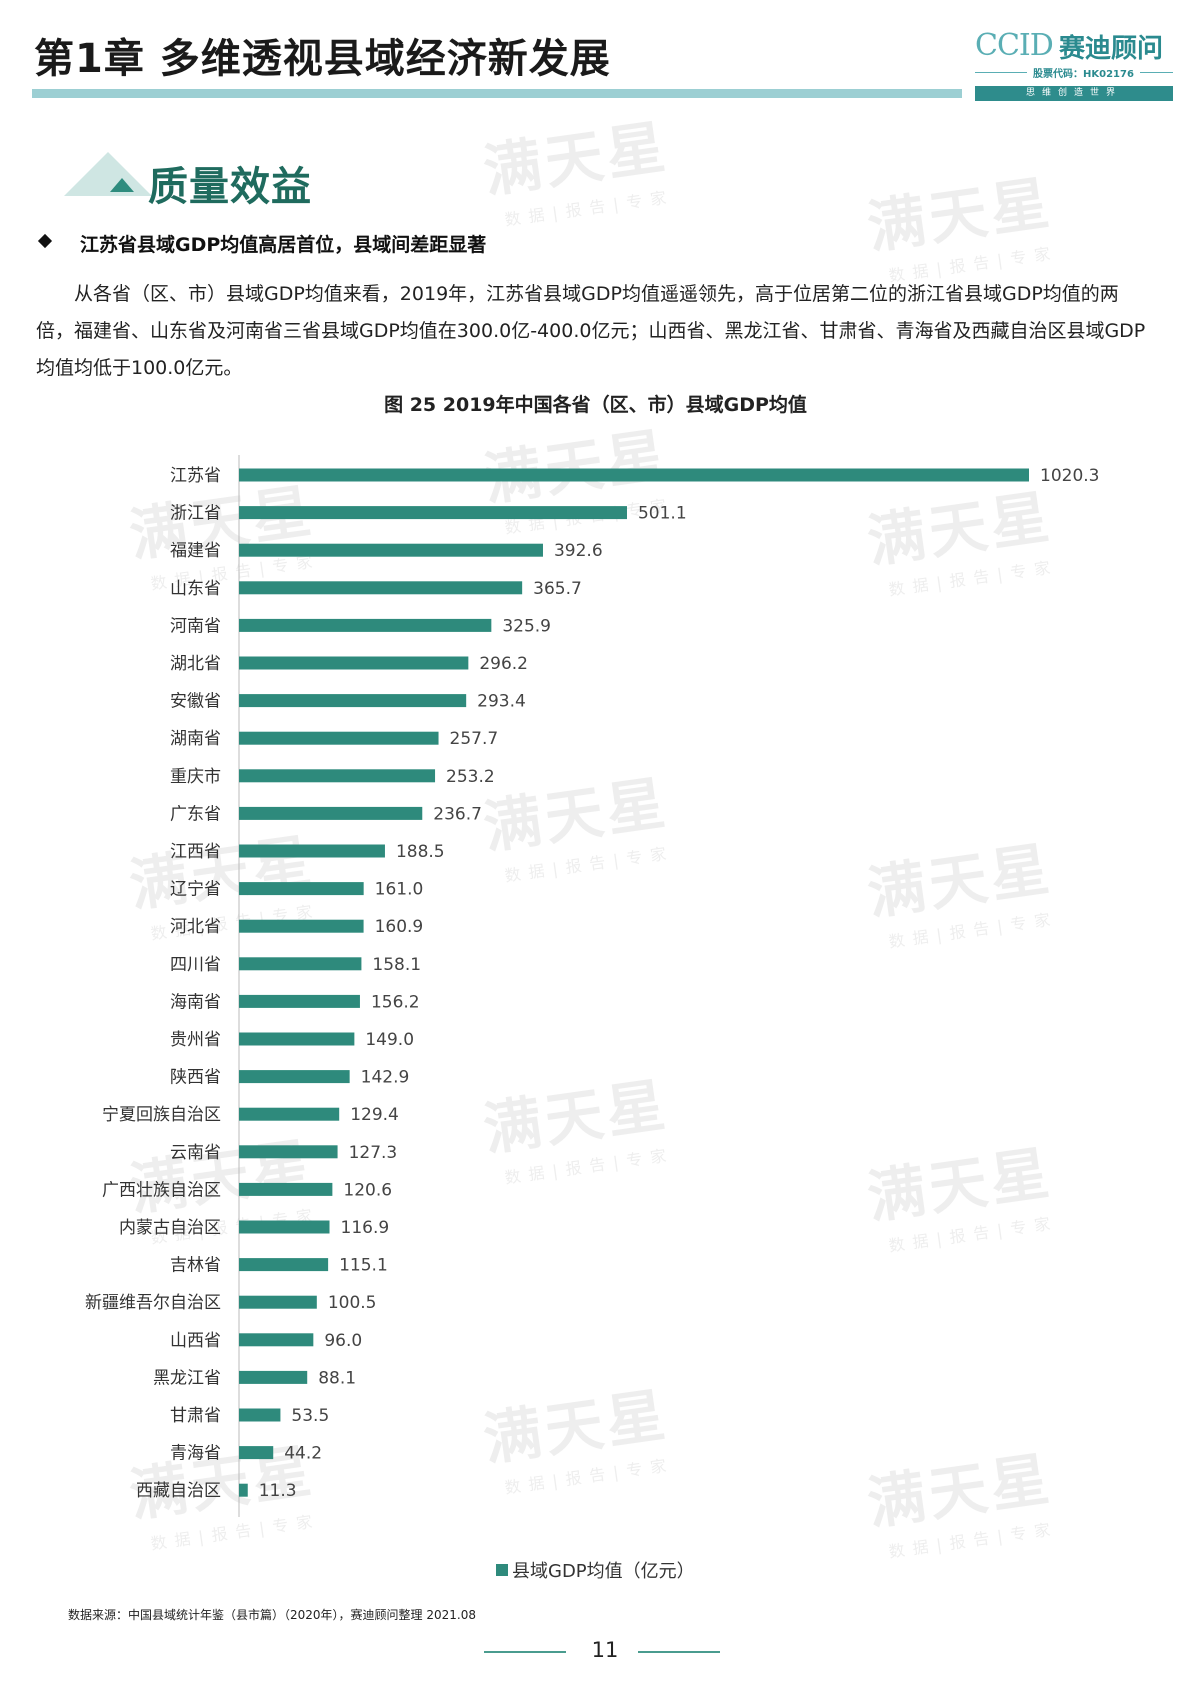 The image size is (1191, 1684). What do you see at coordinates (195, 814) in the screenshot?
I see `category-label: 广东省` at bounding box center [195, 814].